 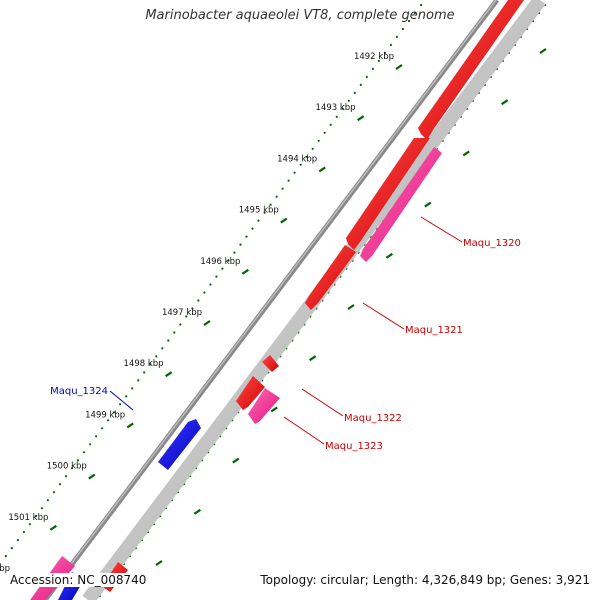 What do you see at coordinates (182, 313) in the screenshot?
I see `tick-label: 1497 kbp` at bounding box center [182, 313].